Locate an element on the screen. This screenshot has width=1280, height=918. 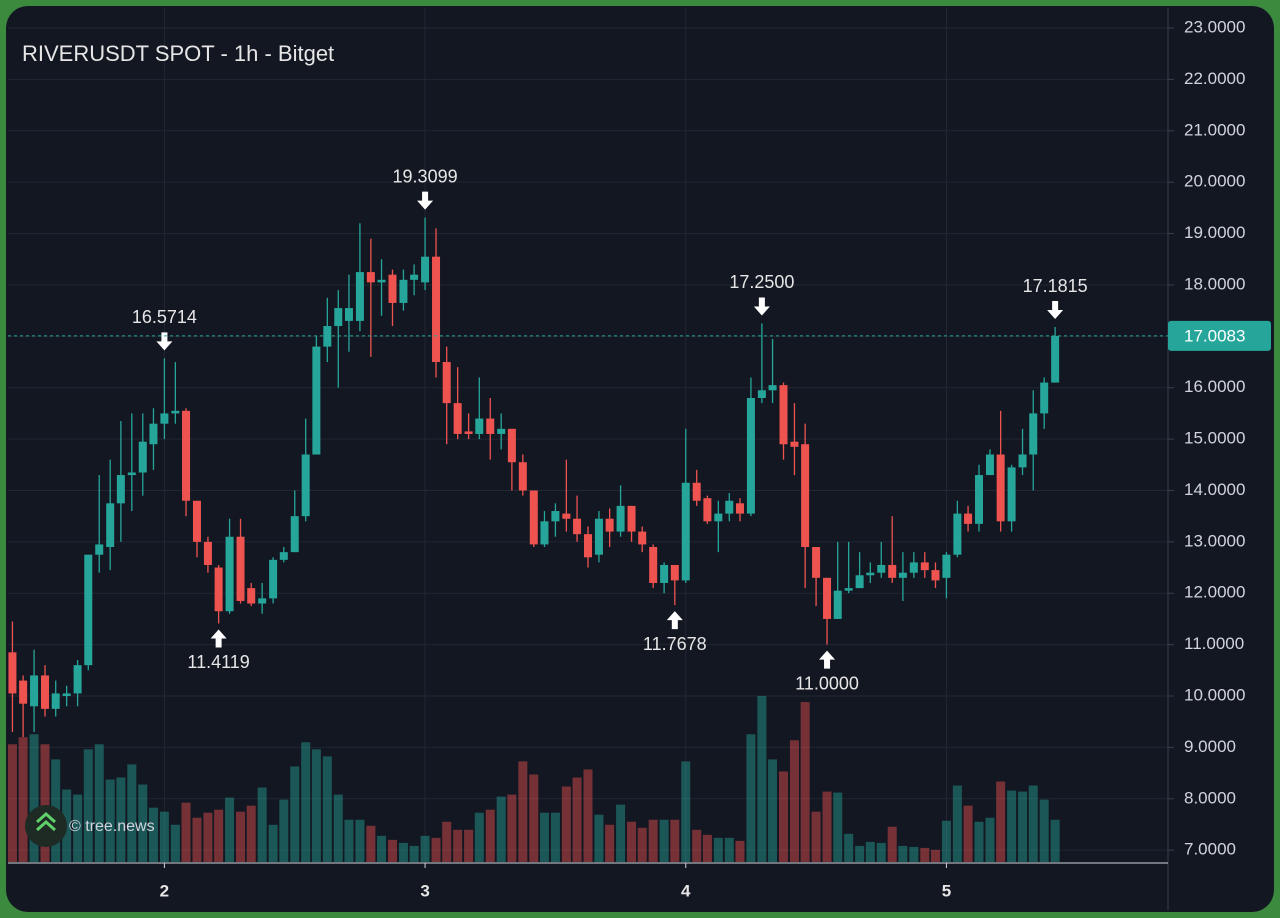
y-tick-label: 14.0000 is located at coordinates (1214, 489).